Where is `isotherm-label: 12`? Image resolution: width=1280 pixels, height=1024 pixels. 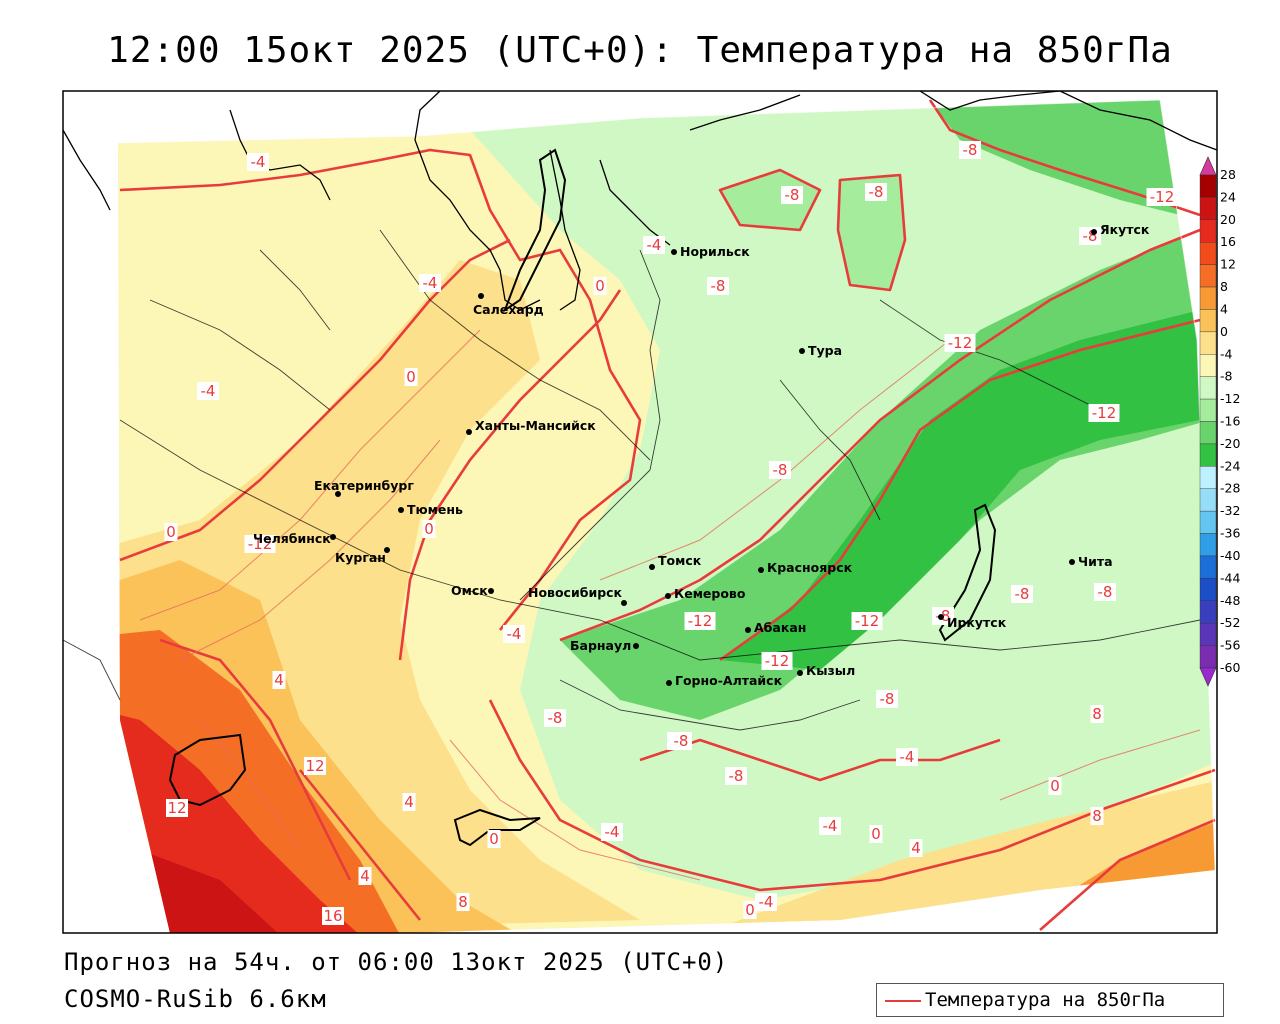
isotherm-label: 12 is located at coordinates (177, 808).